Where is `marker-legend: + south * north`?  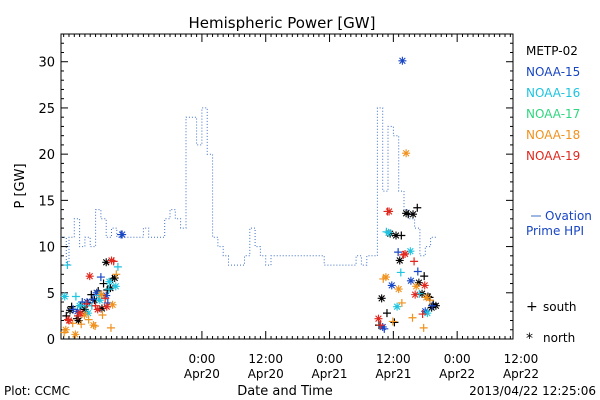 marker-legend: + south * north is located at coordinates (551, 323).